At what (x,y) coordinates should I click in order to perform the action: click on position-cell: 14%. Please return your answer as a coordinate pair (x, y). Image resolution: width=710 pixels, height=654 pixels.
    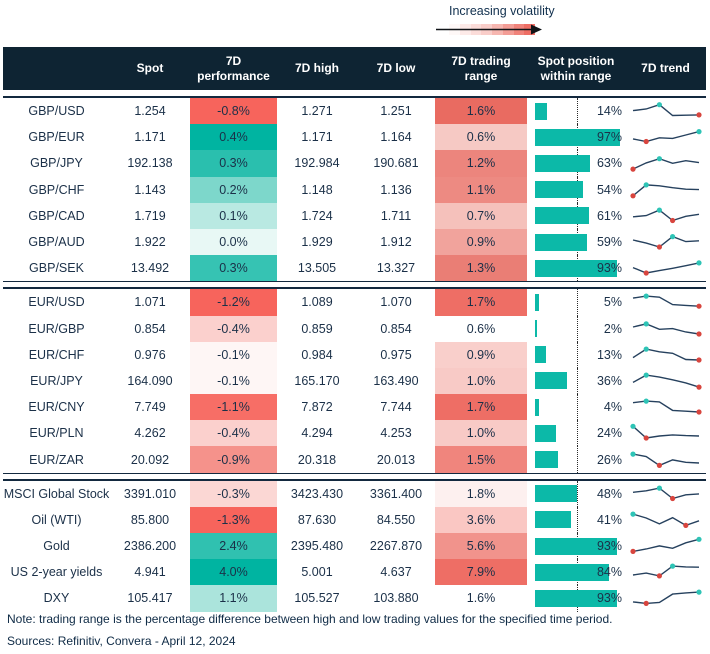
    Looking at the image, I should click on (576, 111).